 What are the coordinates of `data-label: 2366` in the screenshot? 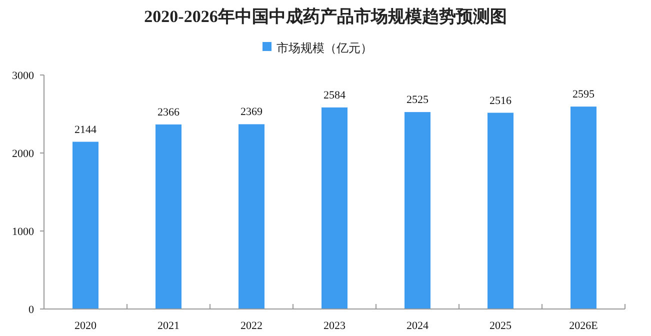 It's located at (169, 112).